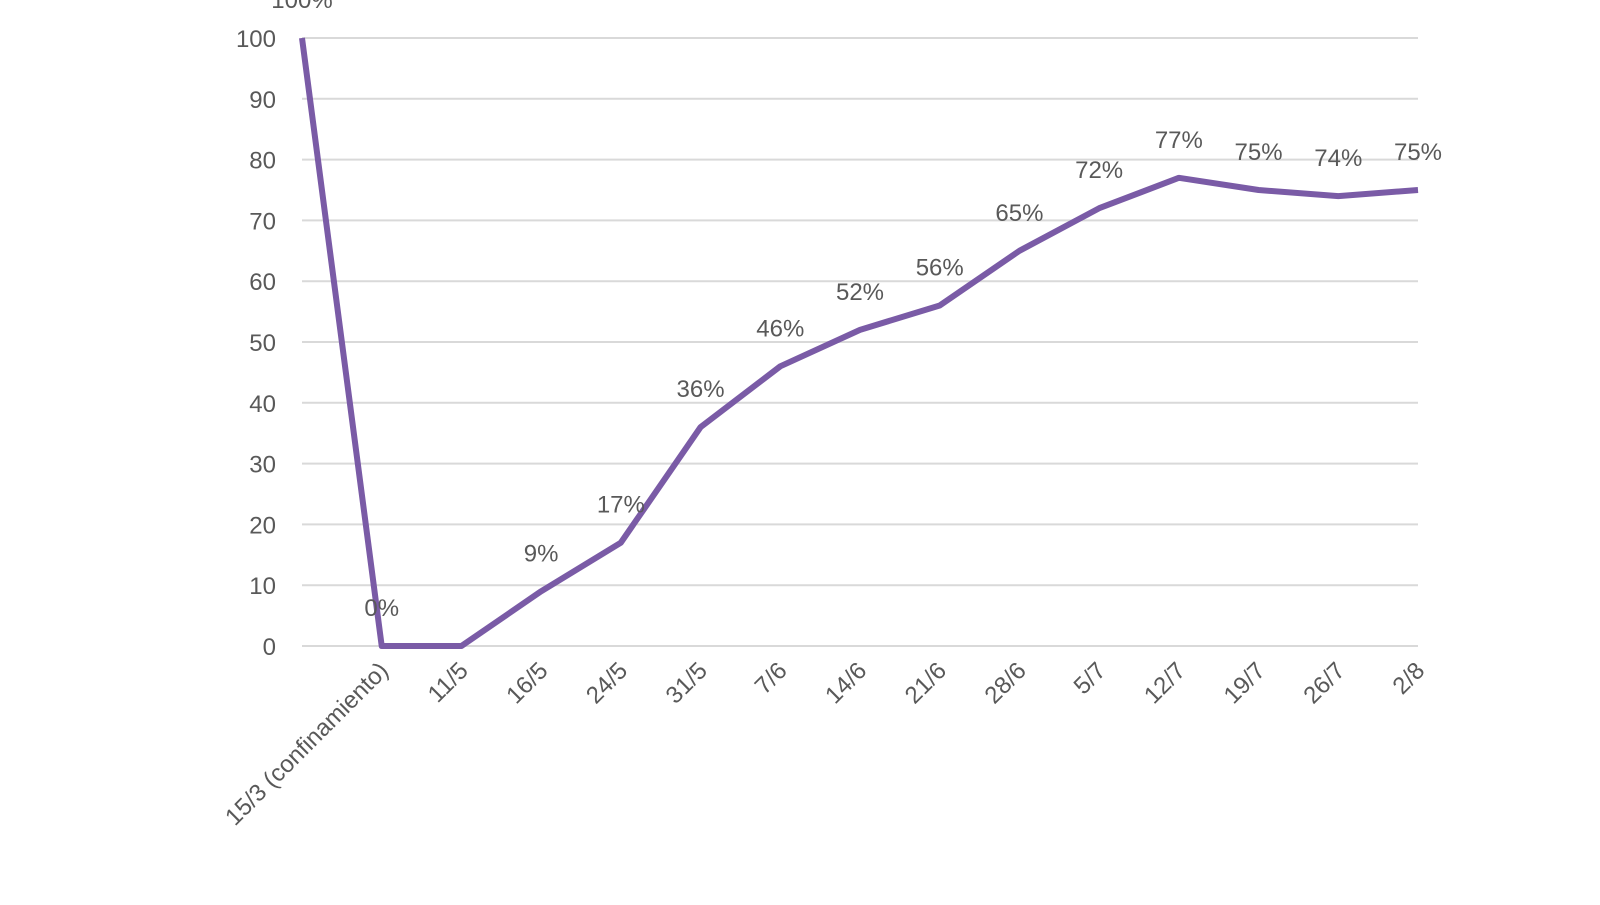  Describe the element at coordinates (1324, 683) in the screenshot. I see `x-tick-label: 26/7` at that location.